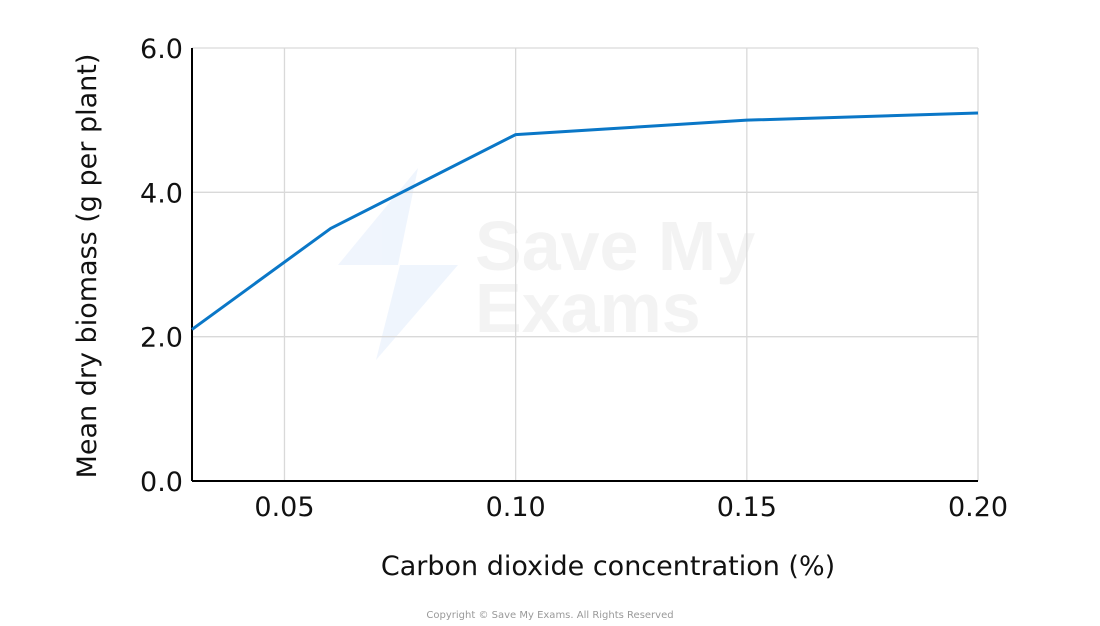 This screenshot has height=626, width=1100. I want to click on svg-text: Exams, so click(588, 308).